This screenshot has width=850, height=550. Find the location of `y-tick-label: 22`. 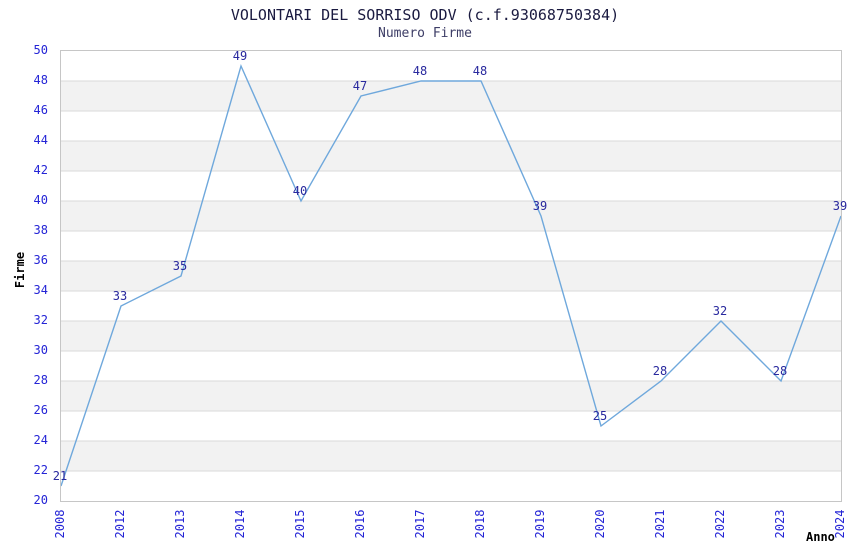

y-tick-label: 22 is located at coordinates (40, 470).